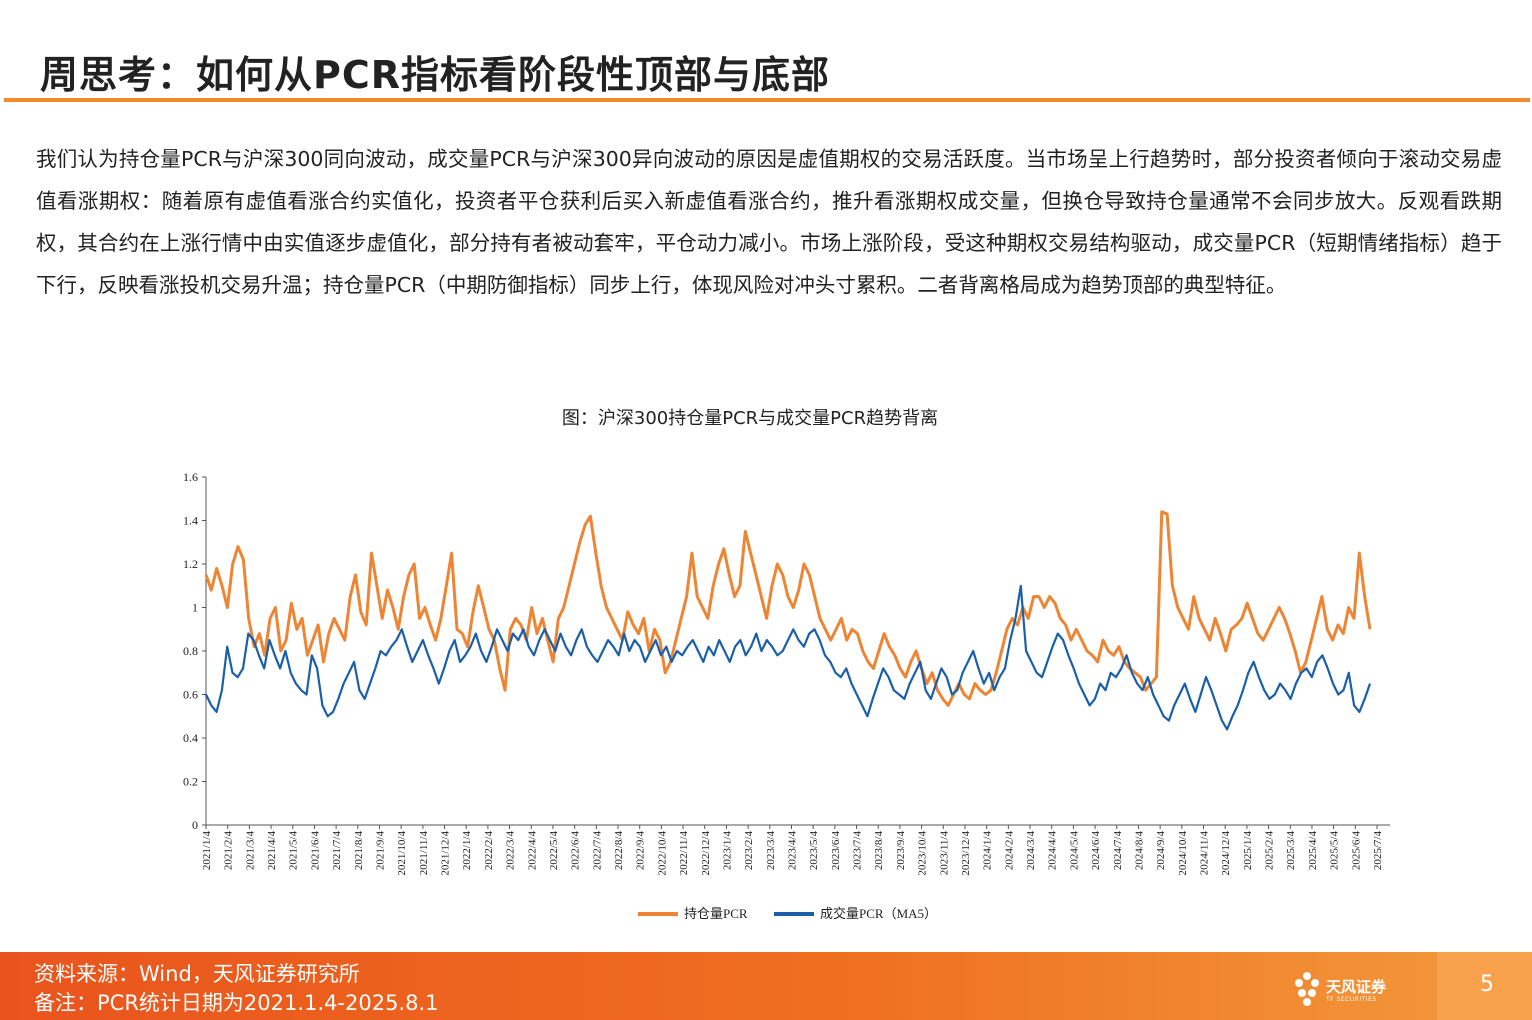  Describe the element at coordinates (858, 851) in the screenshot. I see `x-tick-label: 2023/7/4` at that location.